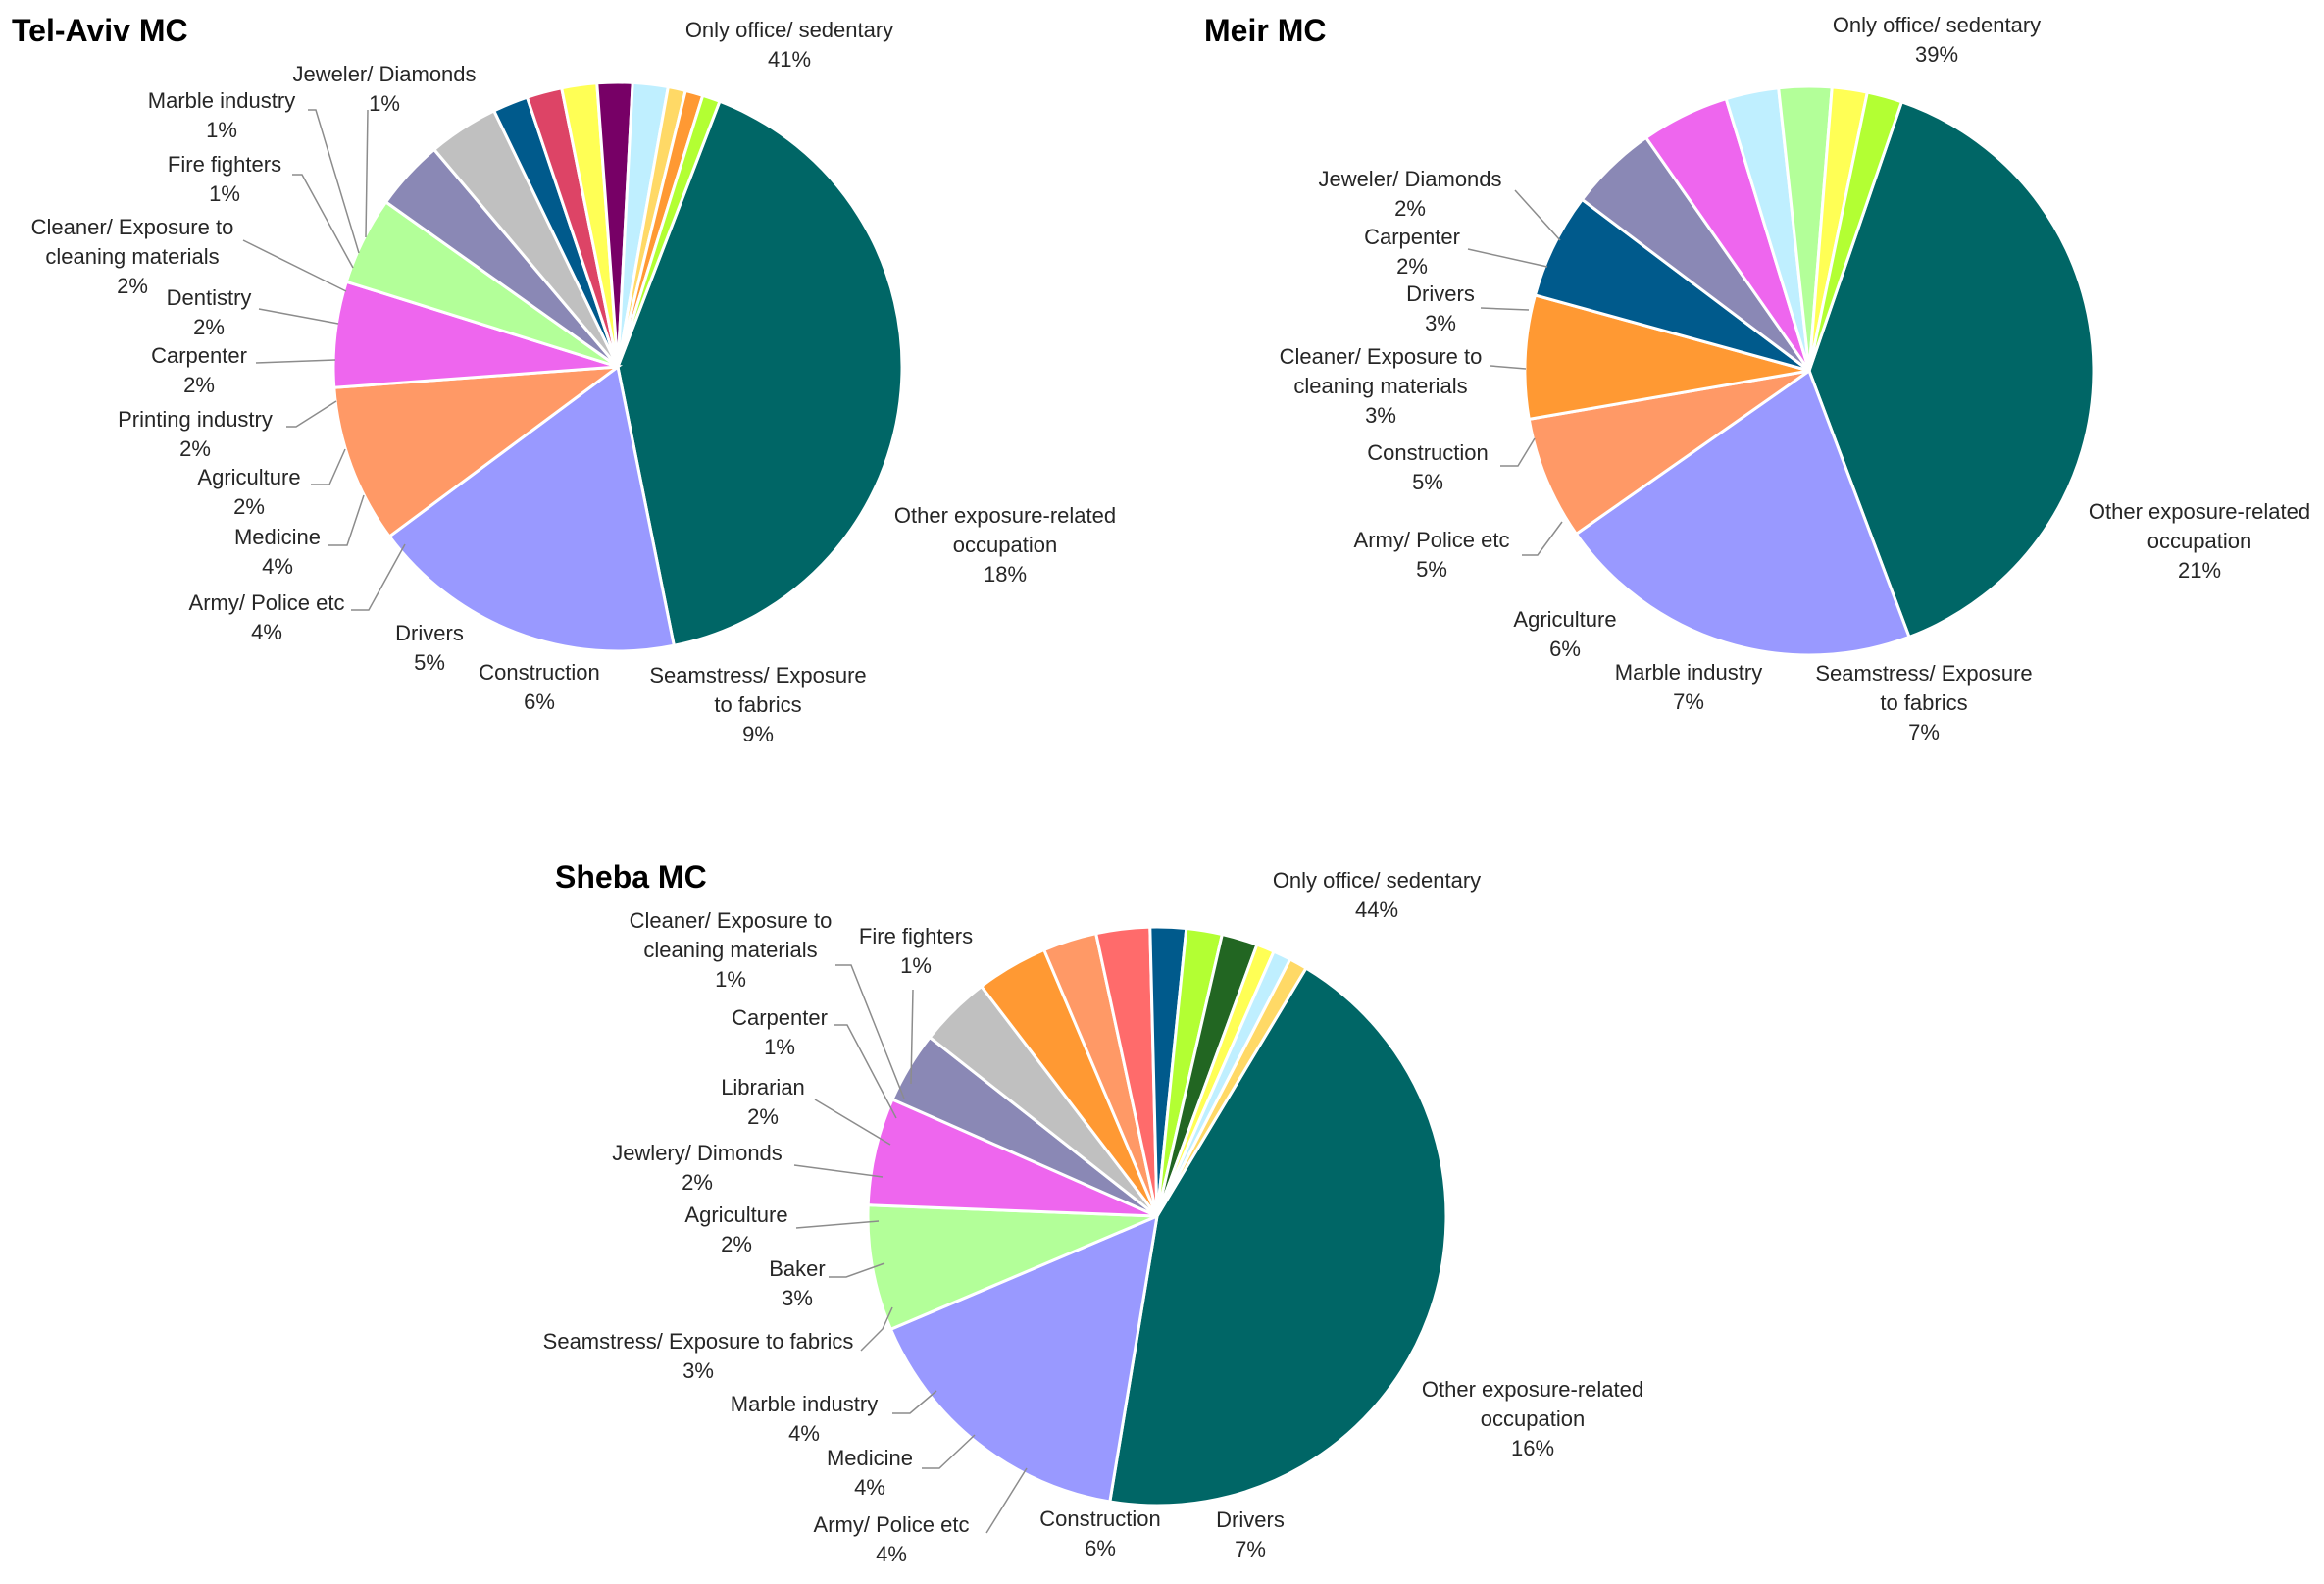 The height and width of the screenshot is (1584, 2324). What do you see at coordinates (209, 312) in the screenshot?
I see `data-label-dentistry: Dentistry 2%` at bounding box center [209, 312].